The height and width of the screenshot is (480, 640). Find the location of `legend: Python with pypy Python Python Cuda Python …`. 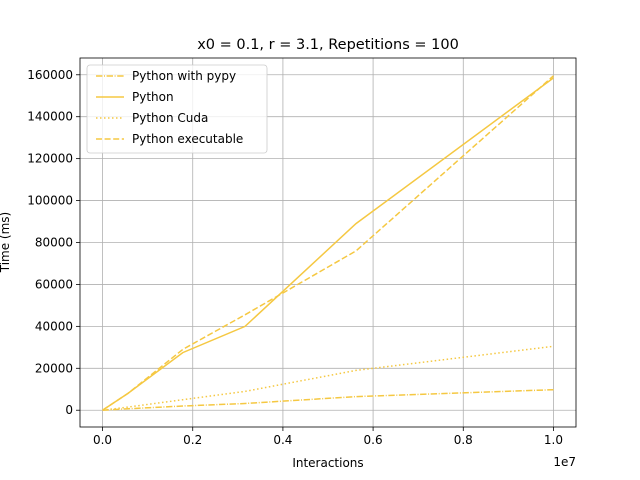

legend: Python with pypy Python Python Cuda Python … is located at coordinates (177, 109).